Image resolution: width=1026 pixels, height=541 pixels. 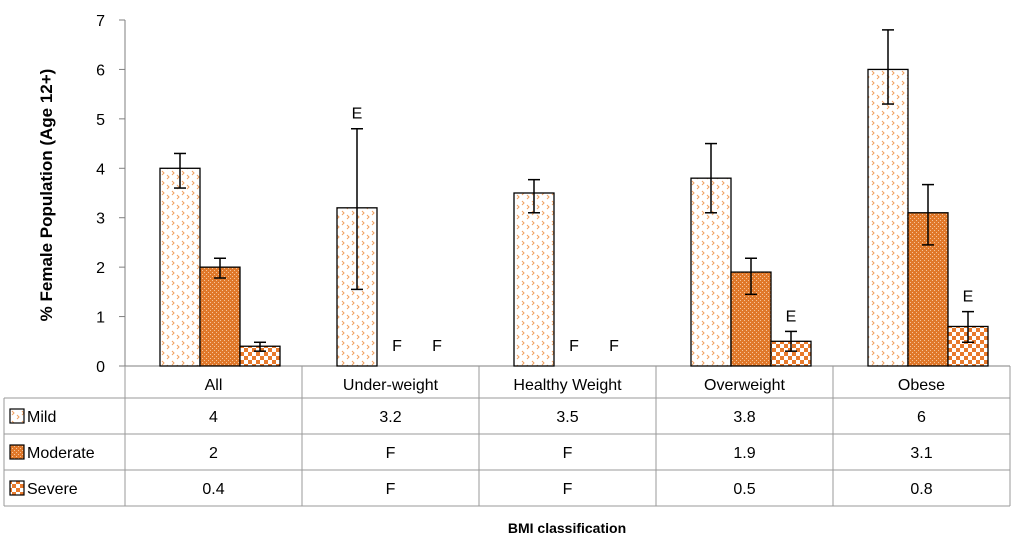 What do you see at coordinates (921, 453) in the screenshot?
I see `table-cell: 3.1` at bounding box center [921, 453].